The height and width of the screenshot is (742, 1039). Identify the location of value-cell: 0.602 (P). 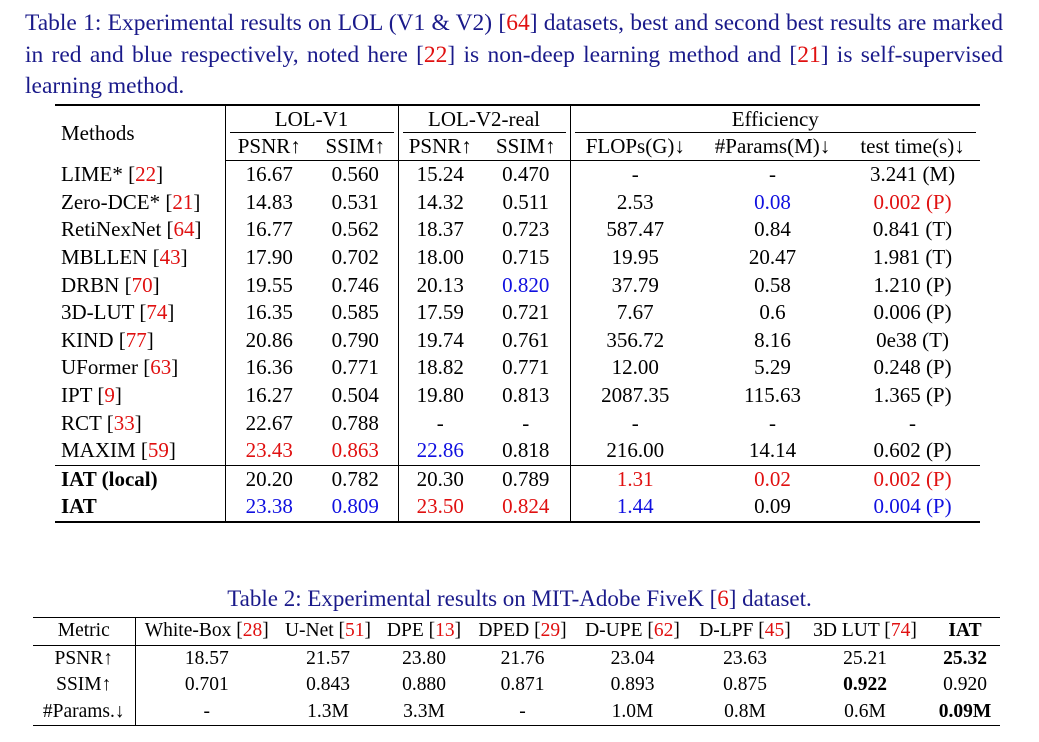
(912, 450).